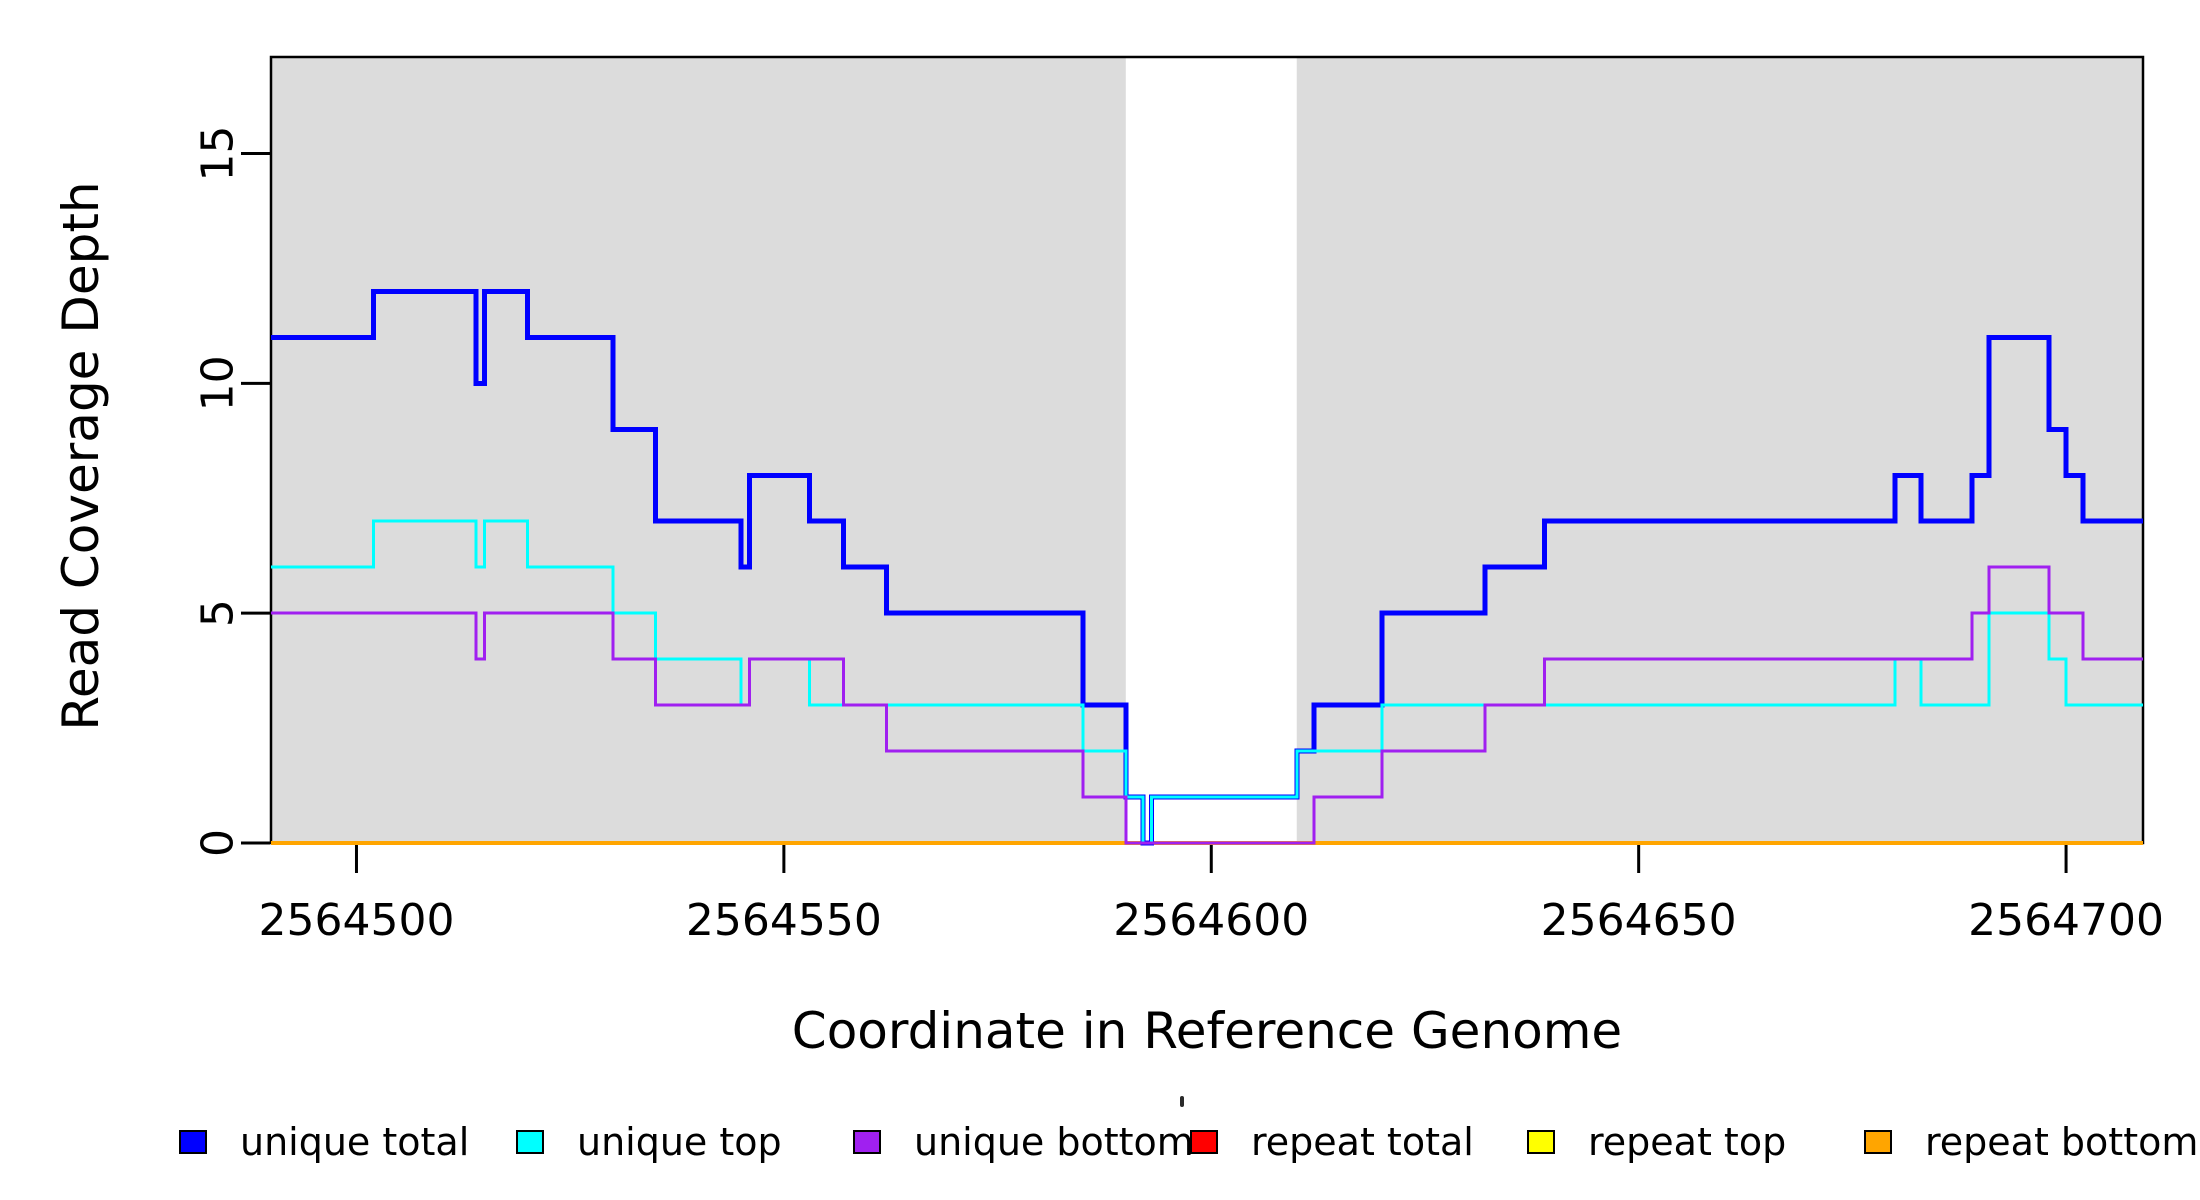 The width and height of the screenshot is (2200, 1200). What do you see at coordinates (1687, 1142) in the screenshot?
I see `legend-label: repeat top` at bounding box center [1687, 1142].